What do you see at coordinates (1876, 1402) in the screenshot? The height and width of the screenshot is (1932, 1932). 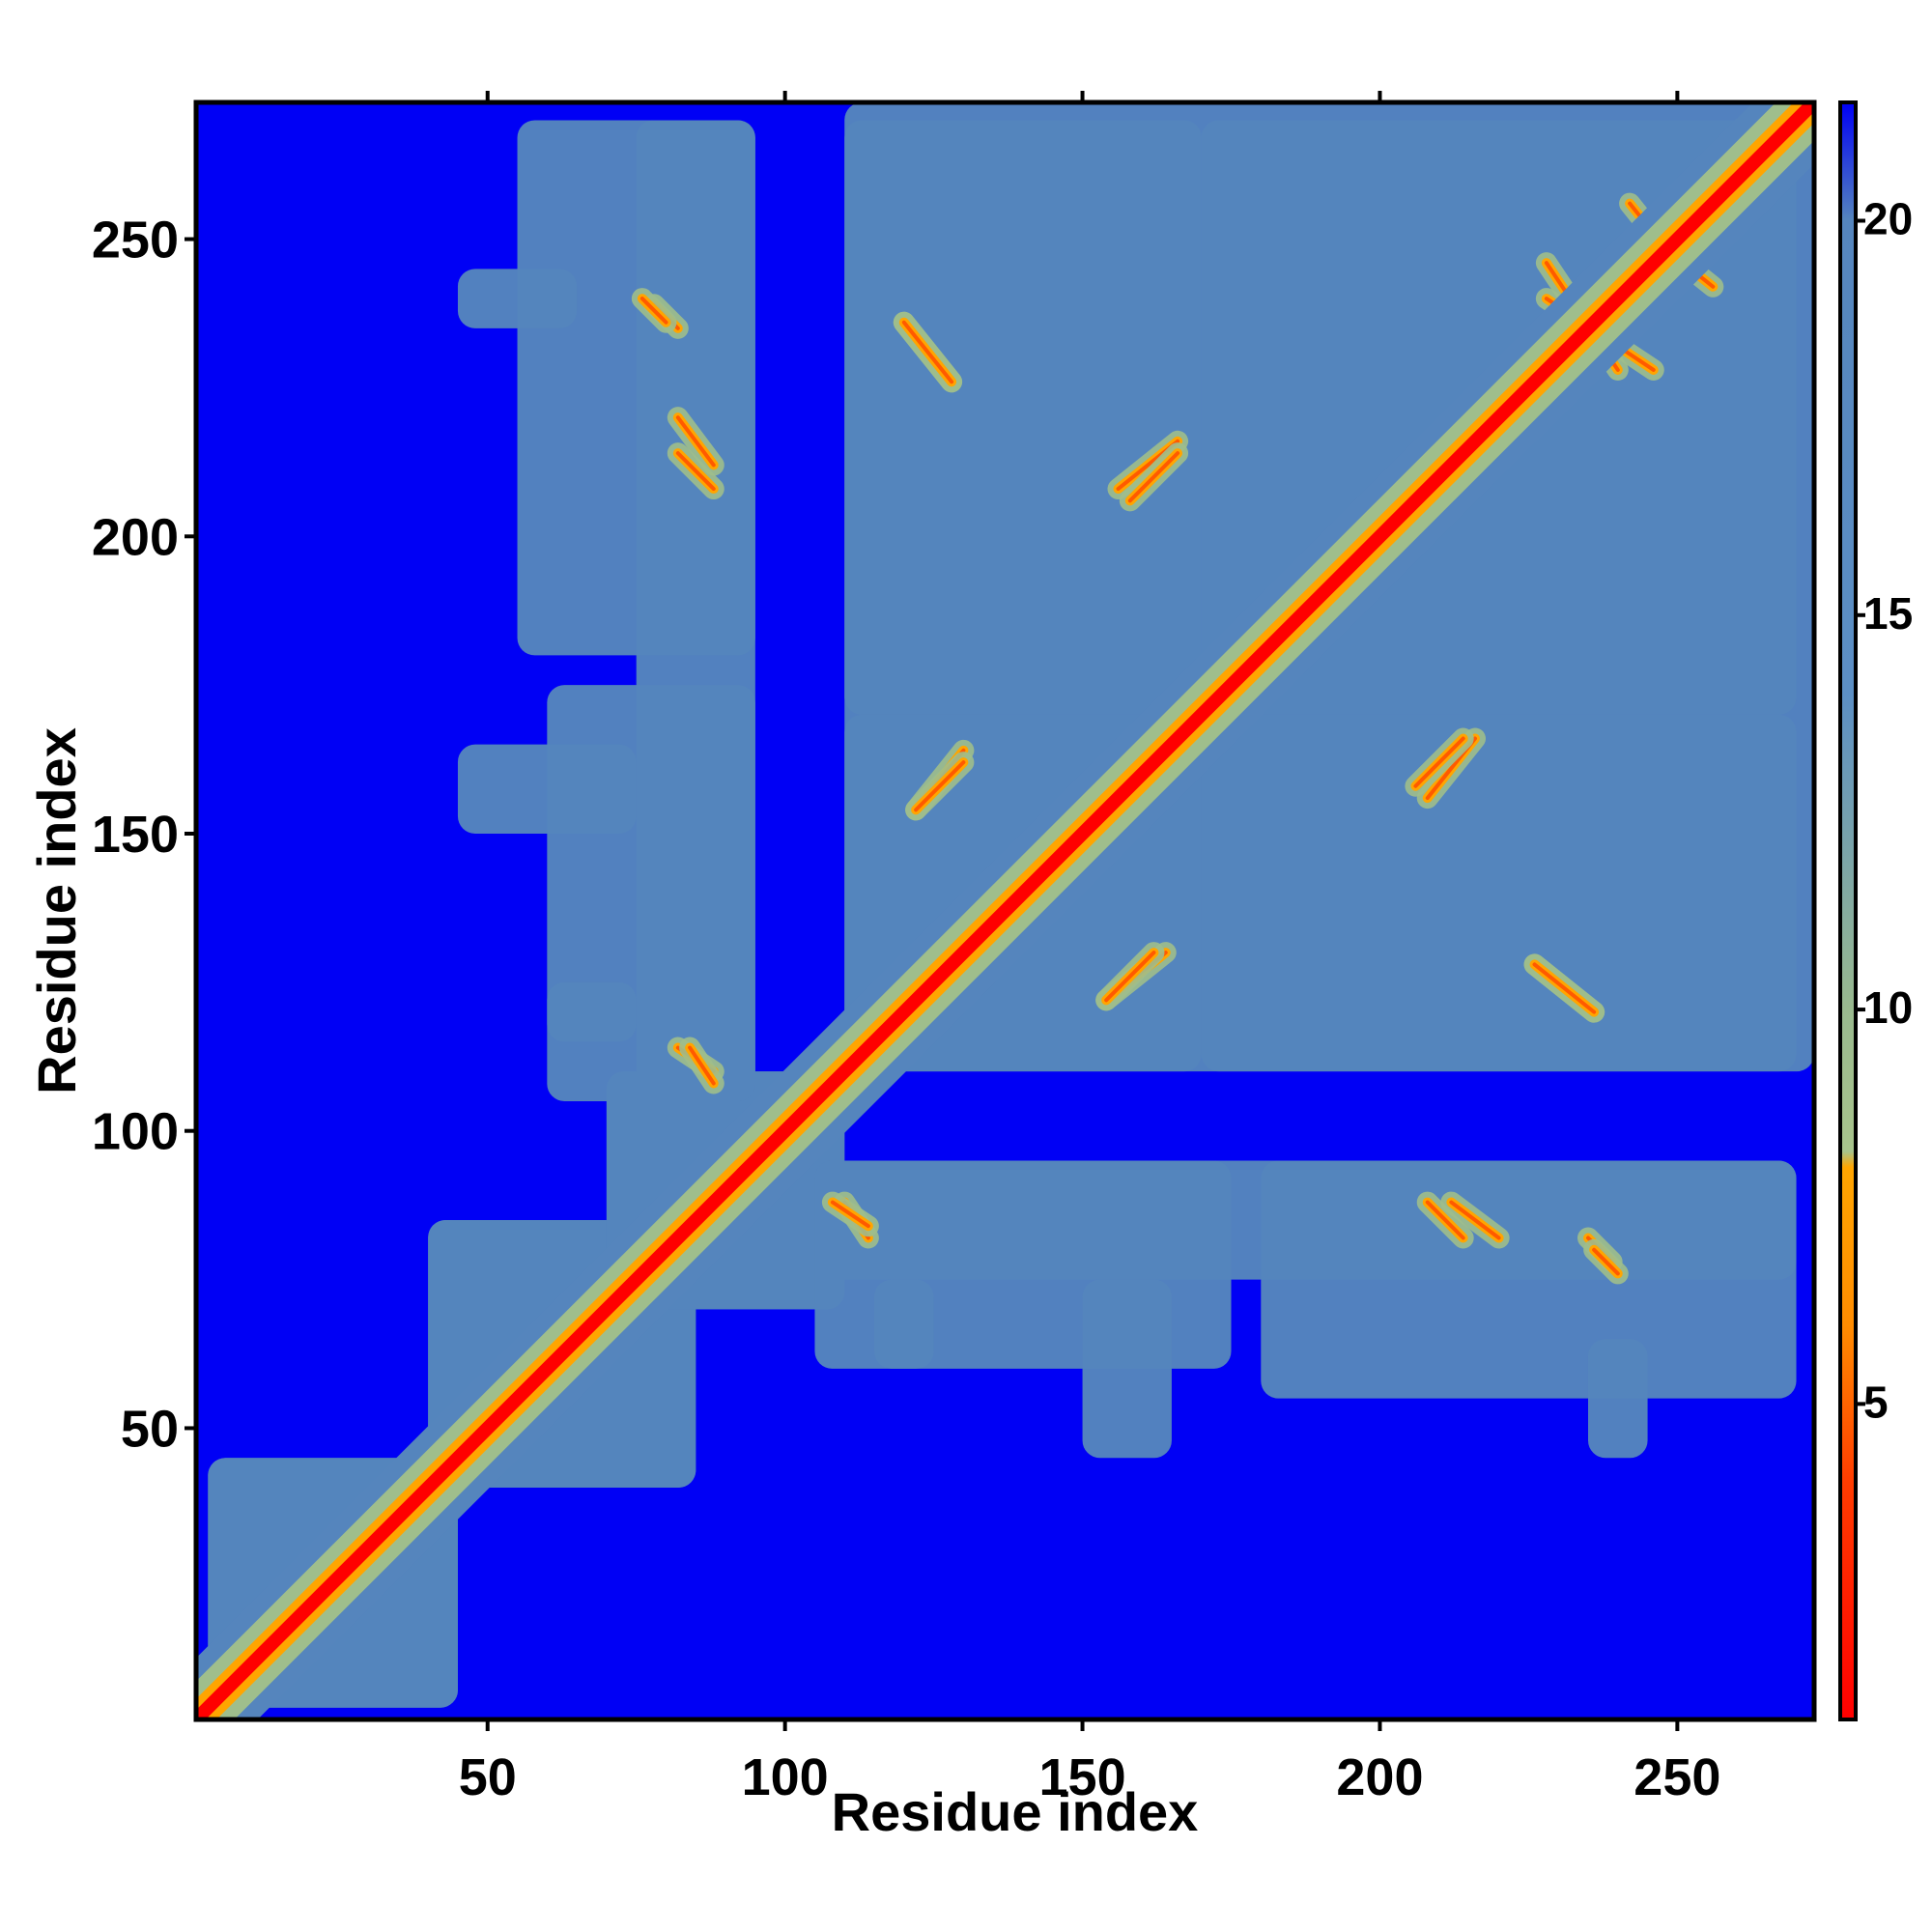 I see `colorbar-tick-label-5: 5` at bounding box center [1876, 1402].